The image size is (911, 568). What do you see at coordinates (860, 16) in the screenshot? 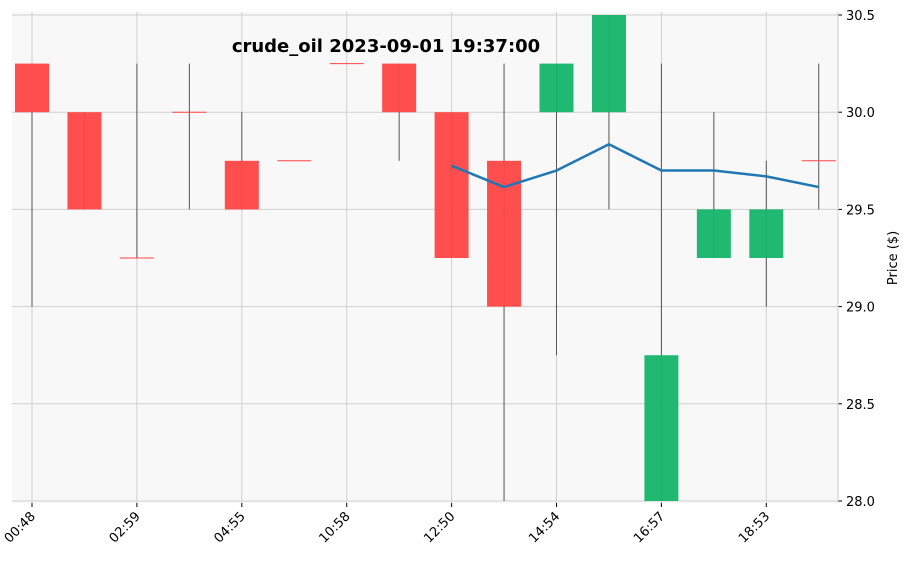
I see `y-tick-label: 30.5` at bounding box center [860, 16].